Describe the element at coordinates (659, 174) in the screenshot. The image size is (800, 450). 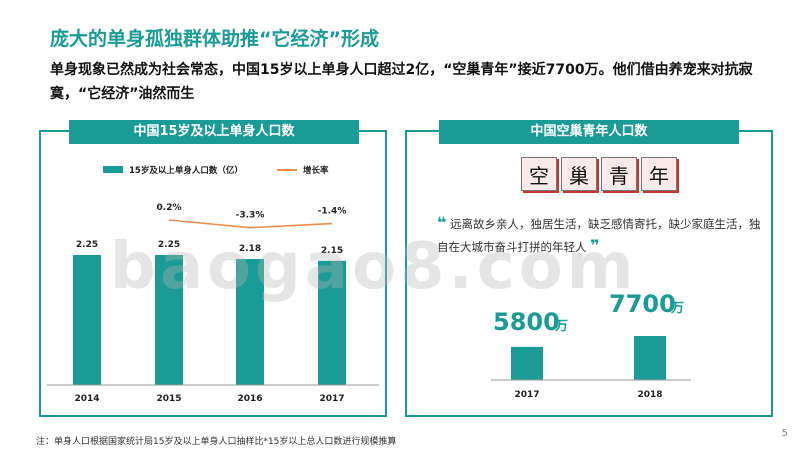
I see `kong-cell: 年` at that location.